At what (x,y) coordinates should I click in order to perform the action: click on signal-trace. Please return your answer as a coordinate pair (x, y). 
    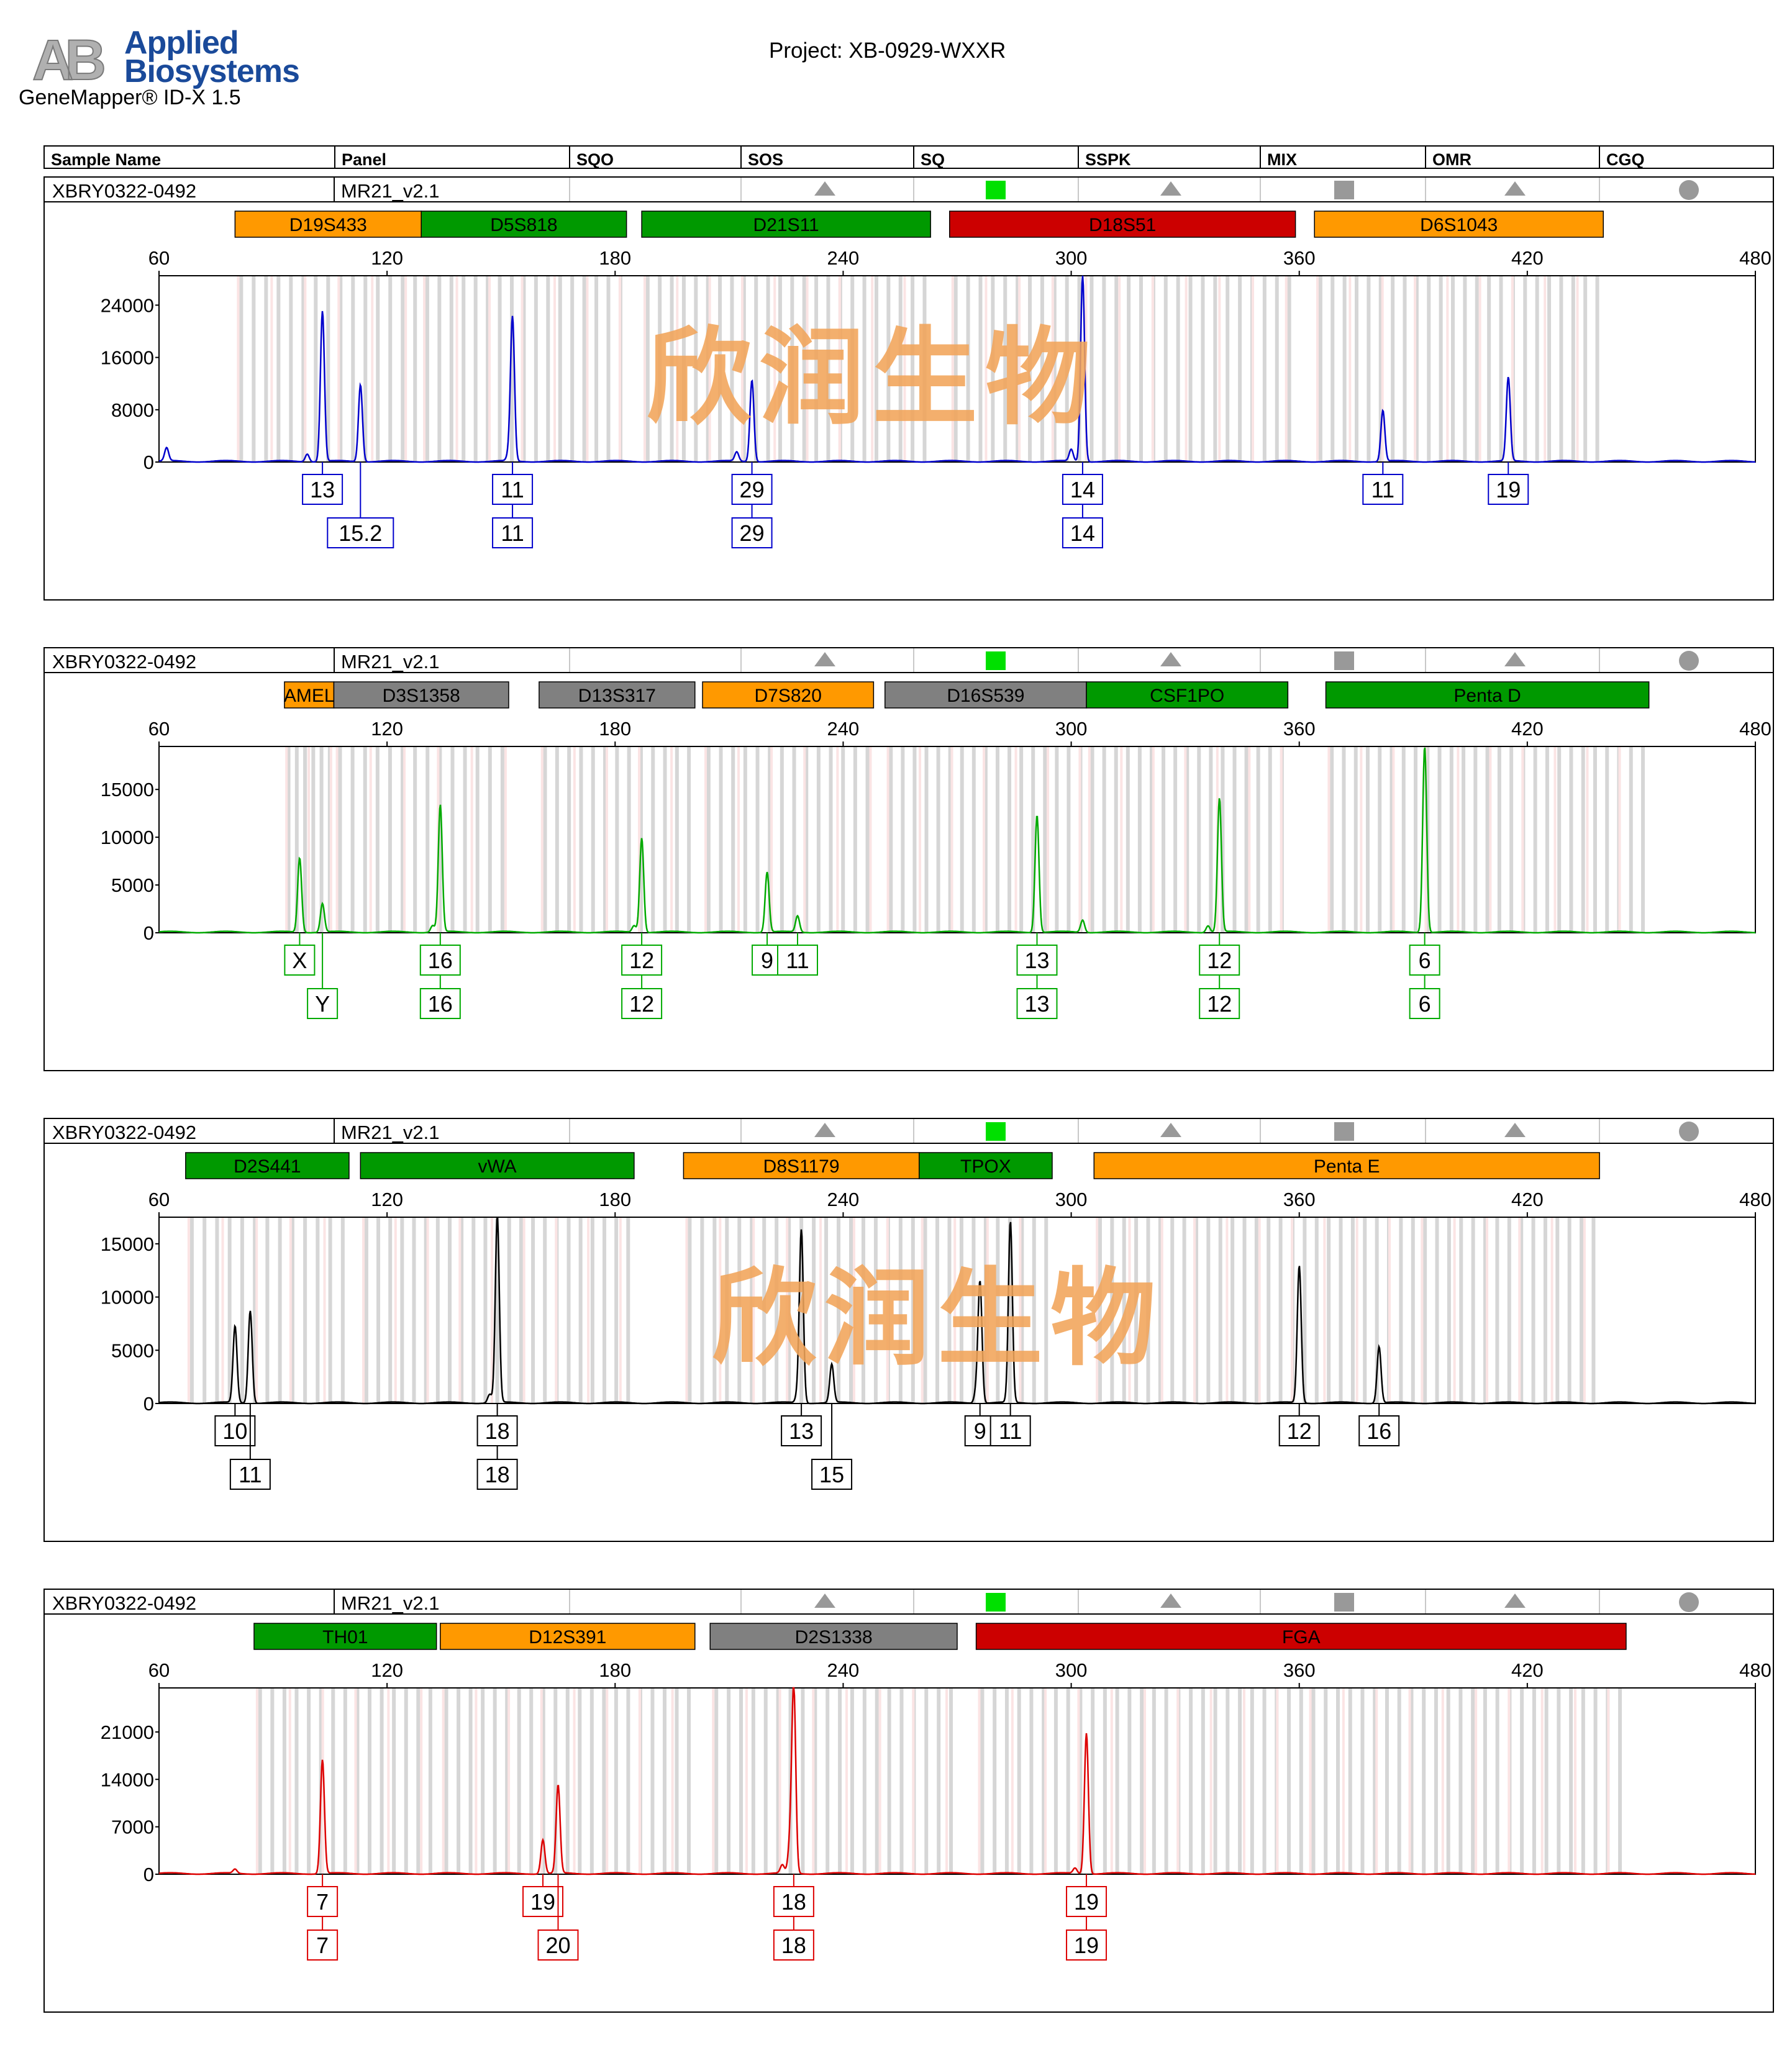
    Looking at the image, I should click on (957, 1311).